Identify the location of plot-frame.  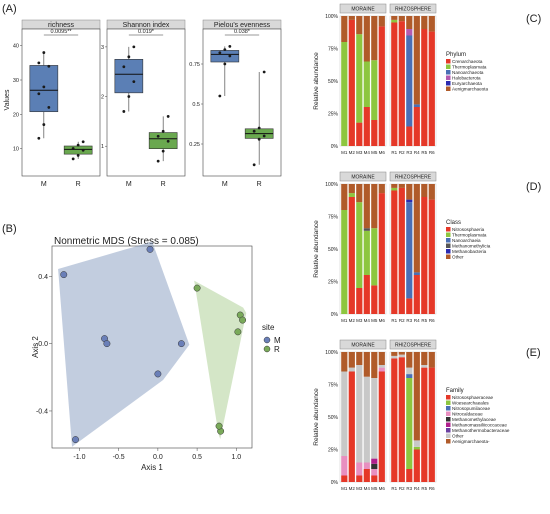
(152, 347).